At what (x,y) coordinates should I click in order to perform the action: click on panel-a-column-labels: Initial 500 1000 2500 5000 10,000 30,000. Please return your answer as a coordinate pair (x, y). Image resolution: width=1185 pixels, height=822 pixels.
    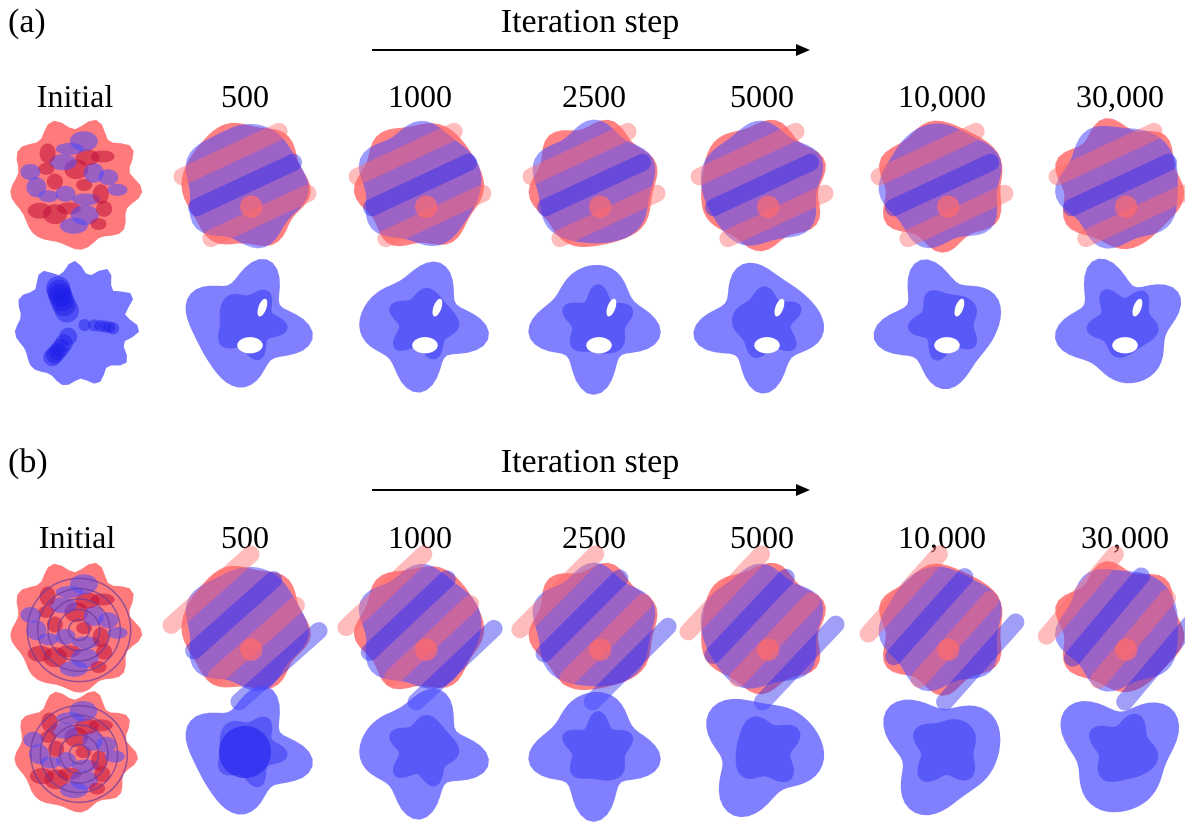
    Looking at the image, I should click on (600, 96).